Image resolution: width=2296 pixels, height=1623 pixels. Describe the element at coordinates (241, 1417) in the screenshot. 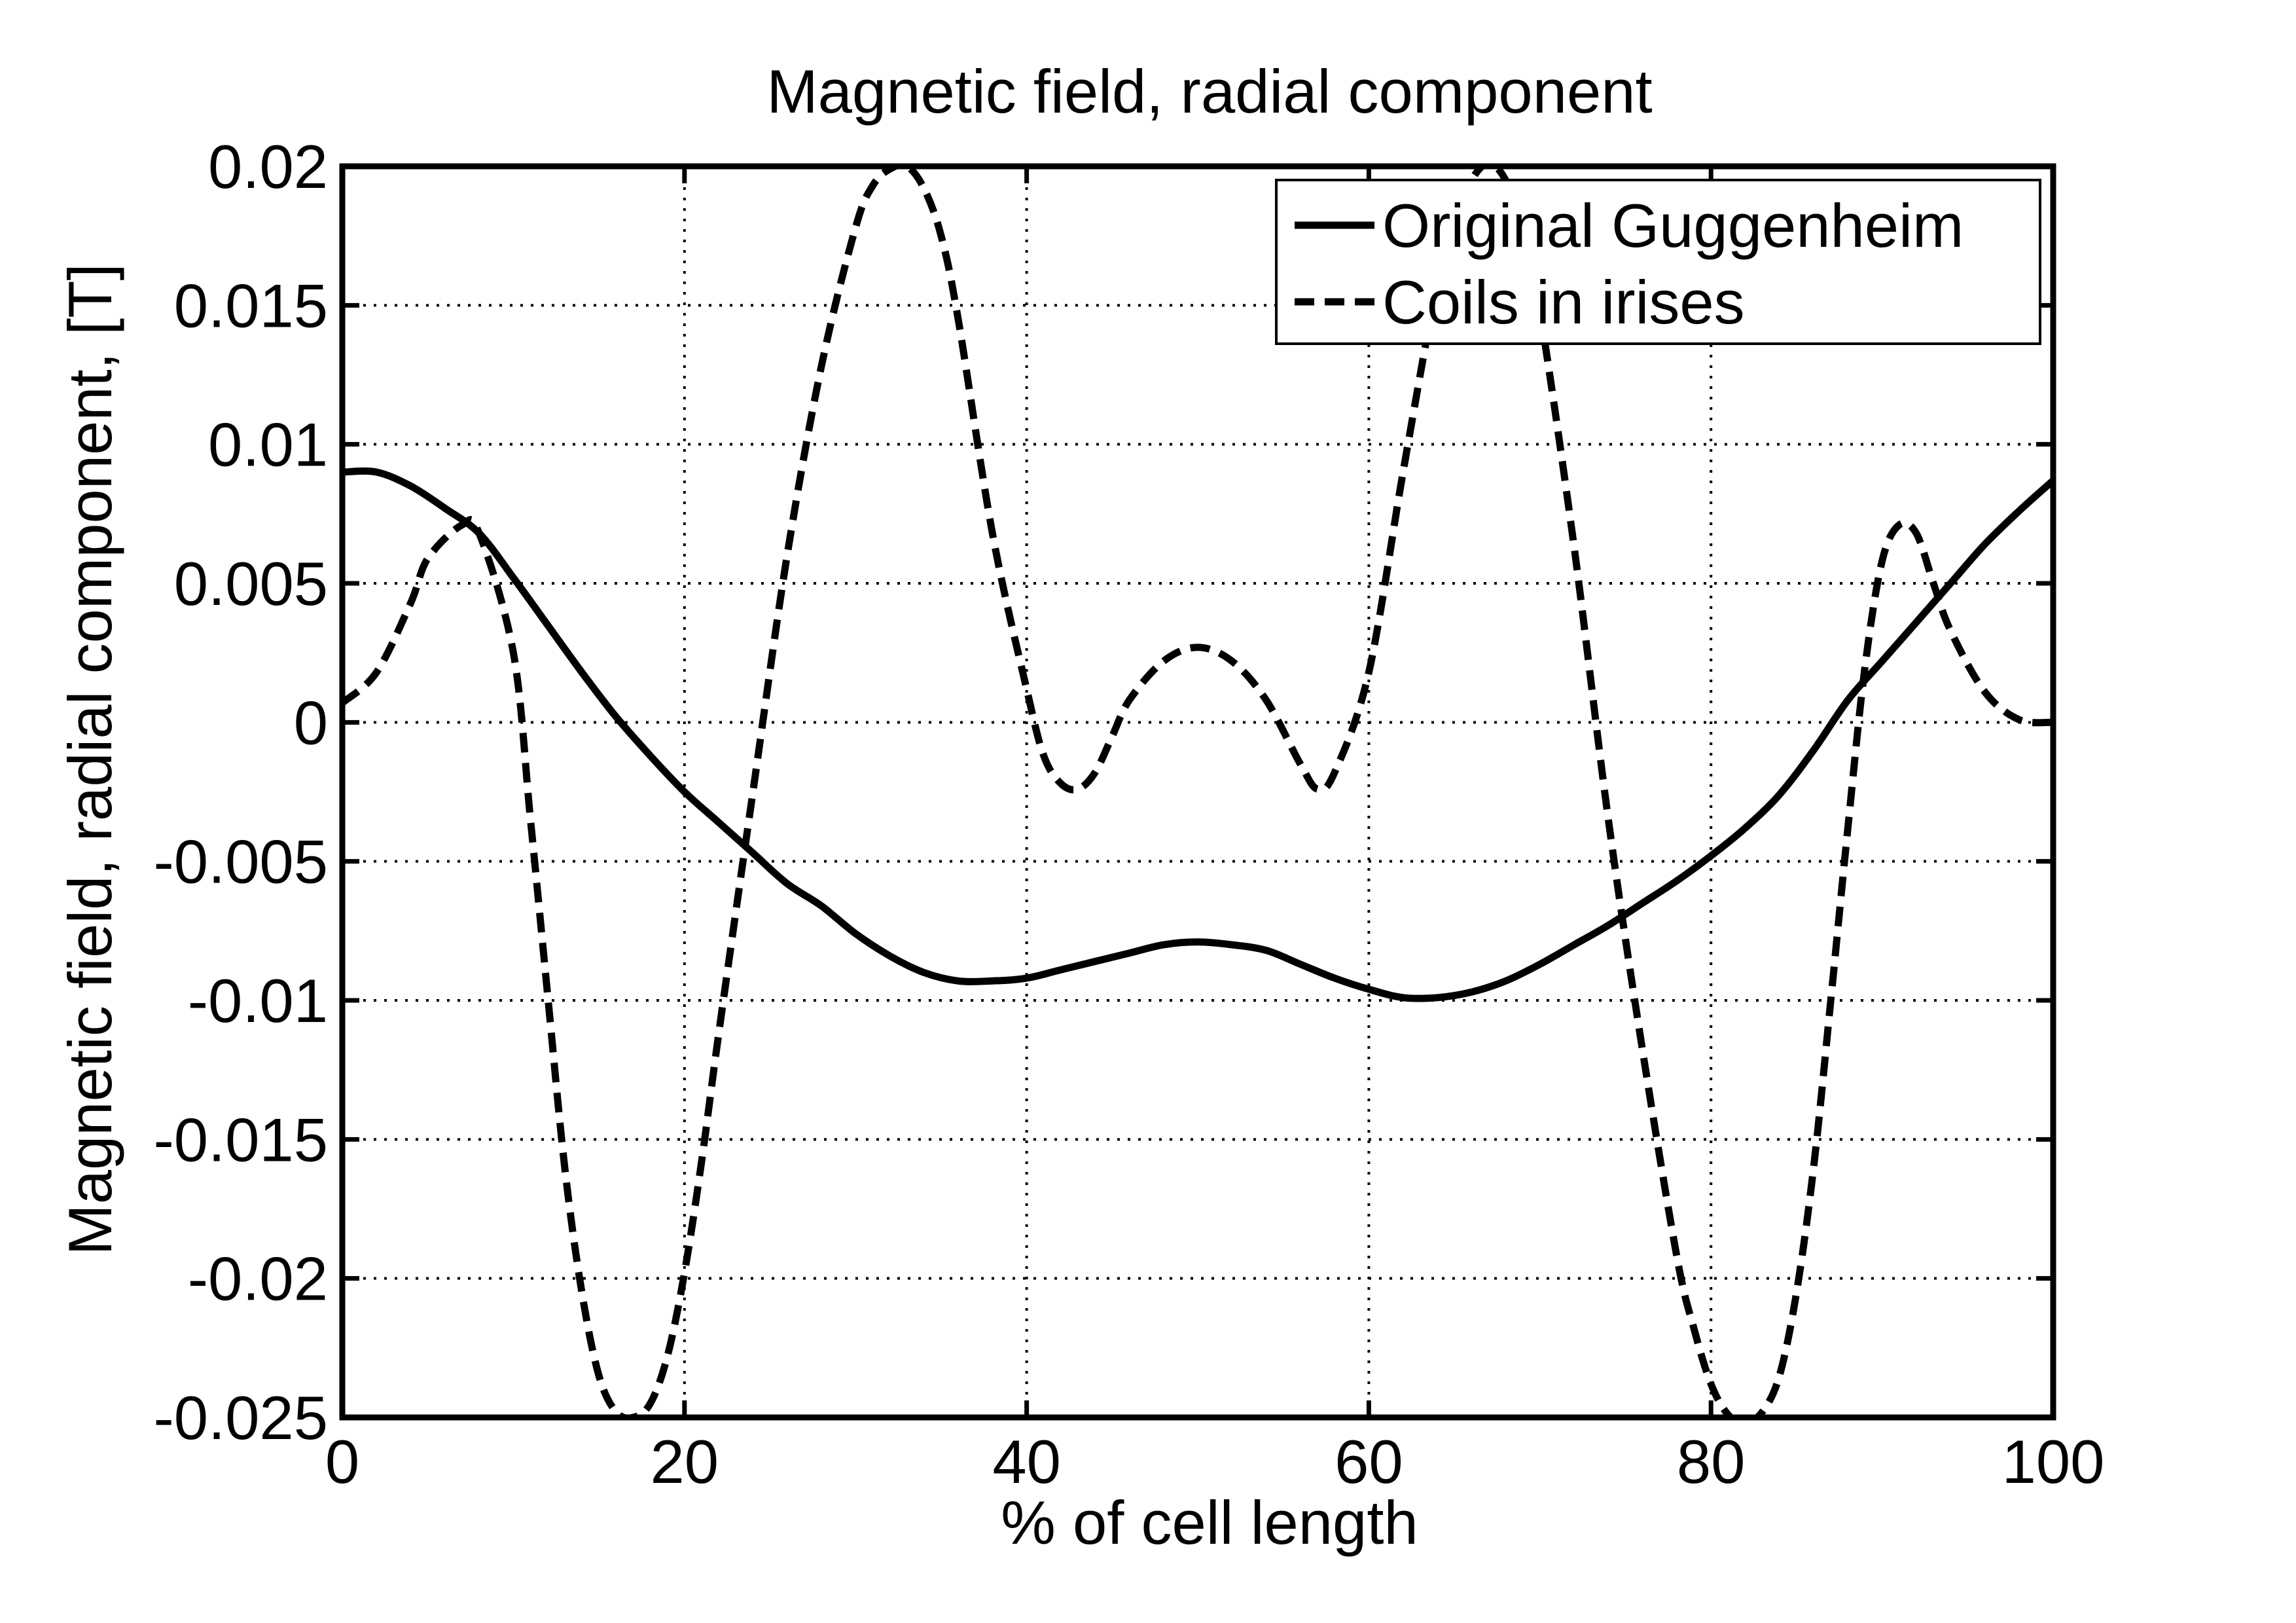

I see `y-tick-label: -0.025` at that location.